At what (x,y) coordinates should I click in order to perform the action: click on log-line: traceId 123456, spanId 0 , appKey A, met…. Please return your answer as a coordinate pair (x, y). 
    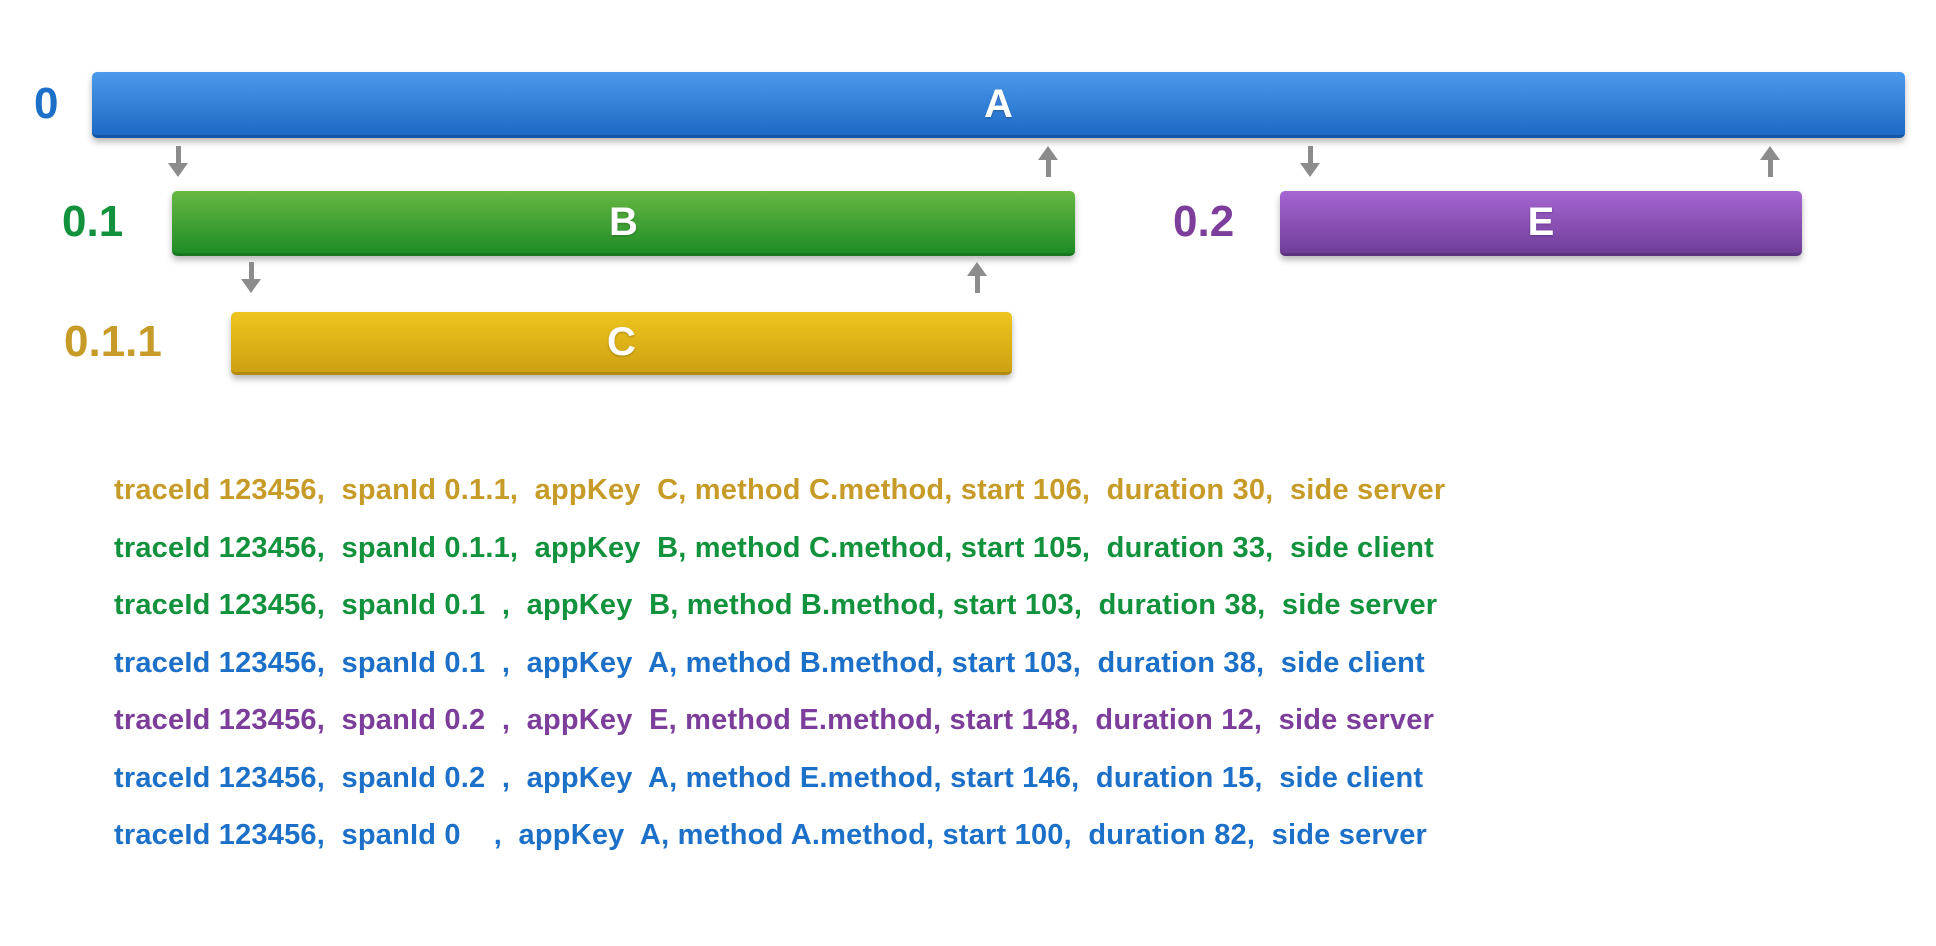
    Looking at the image, I should click on (771, 835).